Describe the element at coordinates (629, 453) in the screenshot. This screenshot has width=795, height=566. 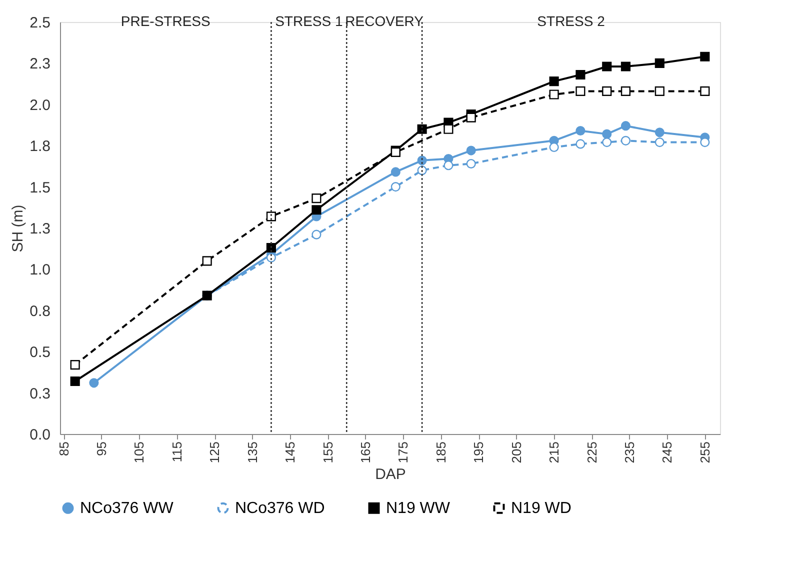
I see `x-tick-label: 235` at that location.